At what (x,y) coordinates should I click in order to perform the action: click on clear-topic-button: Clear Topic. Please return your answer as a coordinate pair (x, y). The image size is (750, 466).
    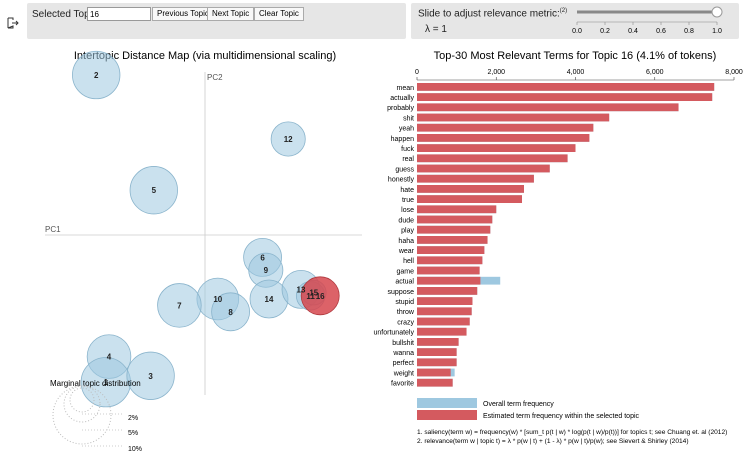
    Looking at the image, I should click on (279, 14).